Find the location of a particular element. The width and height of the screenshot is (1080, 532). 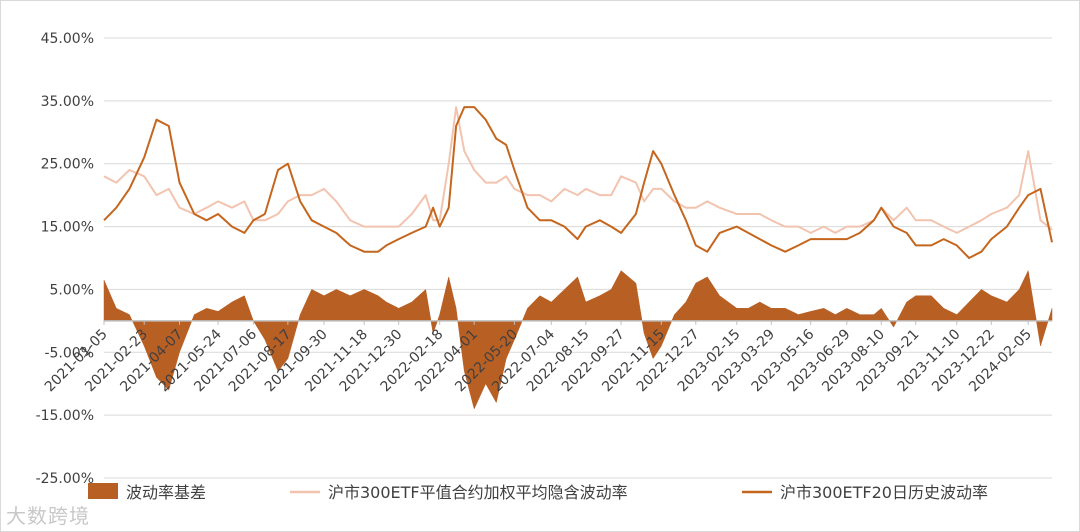

y-tick-label: 35.00% is located at coordinates (67, 102).